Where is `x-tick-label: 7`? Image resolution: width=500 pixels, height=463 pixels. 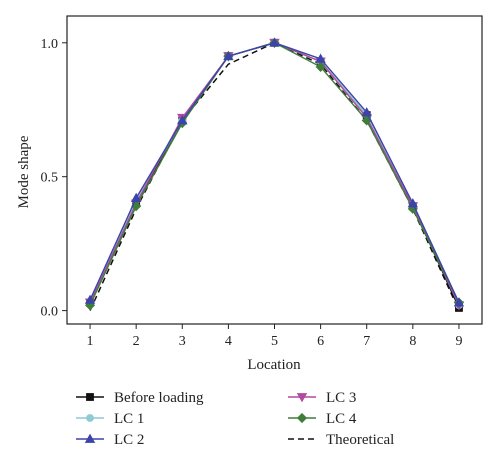
x-tick-label: 7 is located at coordinates (366, 341).